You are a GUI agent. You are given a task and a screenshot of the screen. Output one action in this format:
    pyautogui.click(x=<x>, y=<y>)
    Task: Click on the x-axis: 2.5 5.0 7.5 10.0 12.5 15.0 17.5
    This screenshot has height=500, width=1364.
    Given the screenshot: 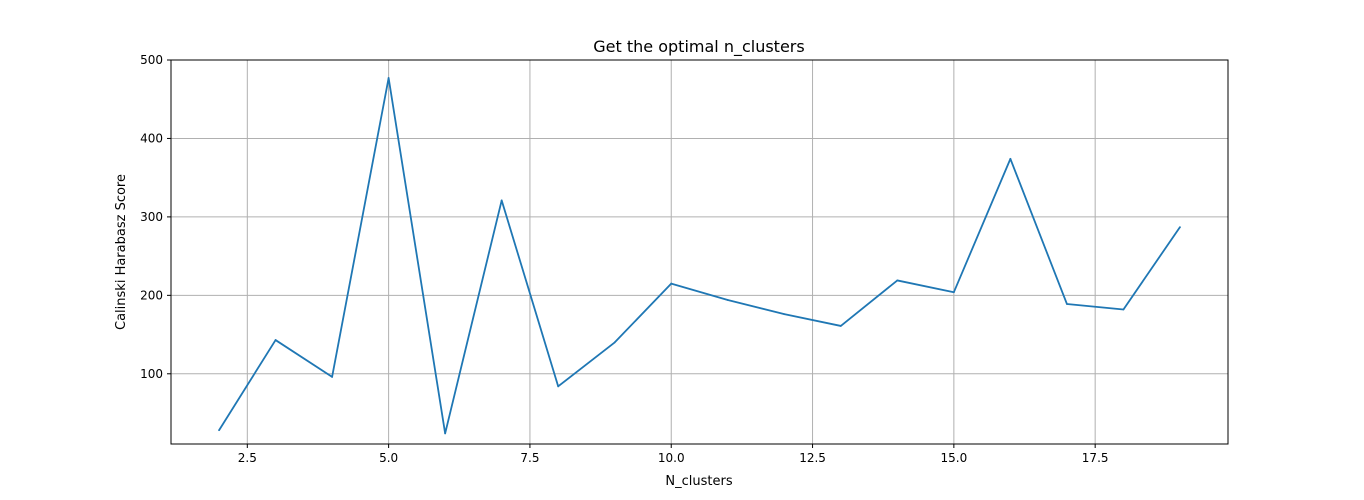 What is the action you would take?
    pyautogui.click(x=673, y=454)
    